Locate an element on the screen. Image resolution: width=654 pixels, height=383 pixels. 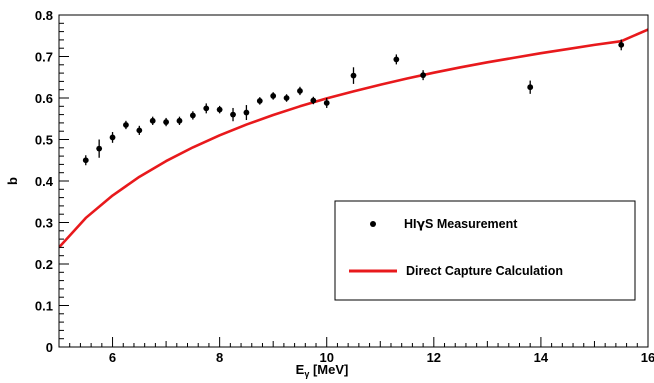
legend-label-measurement: HIγS Measurement is located at coordinates (461, 223).